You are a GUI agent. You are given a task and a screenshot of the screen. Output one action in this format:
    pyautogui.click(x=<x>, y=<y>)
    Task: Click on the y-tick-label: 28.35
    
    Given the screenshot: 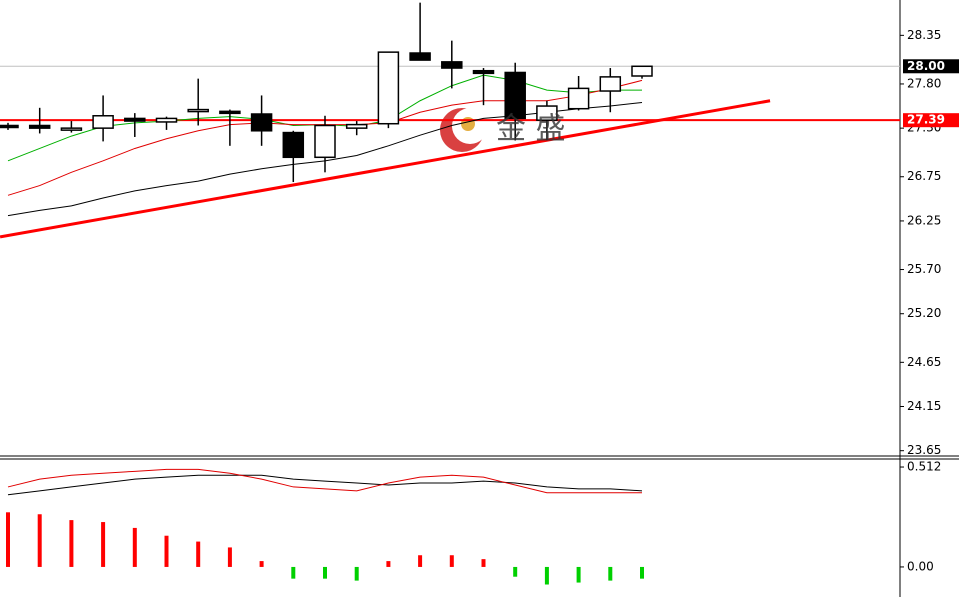 What is the action you would take?
    pyautogui.click(x=924, y=35)
    